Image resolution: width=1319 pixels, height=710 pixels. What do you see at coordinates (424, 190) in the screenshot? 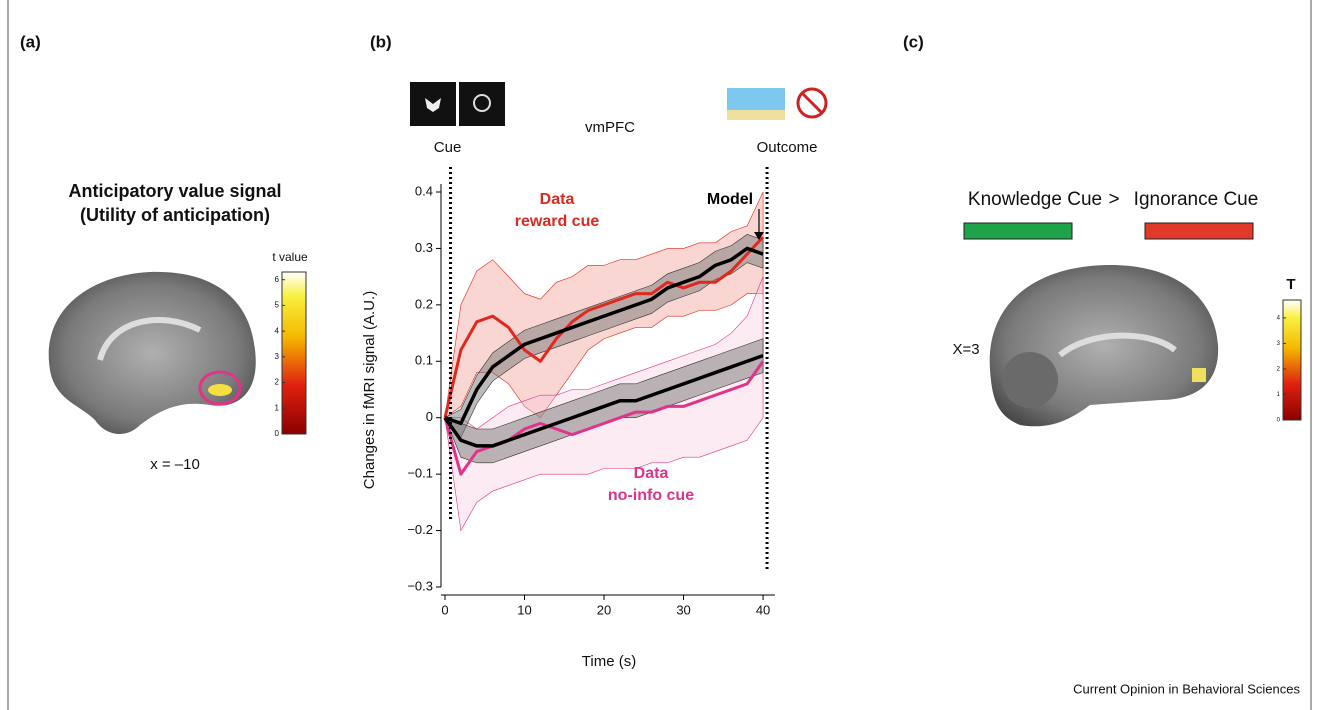
I see `y-tick-label: 0.4` at bounding box center [424, 190].